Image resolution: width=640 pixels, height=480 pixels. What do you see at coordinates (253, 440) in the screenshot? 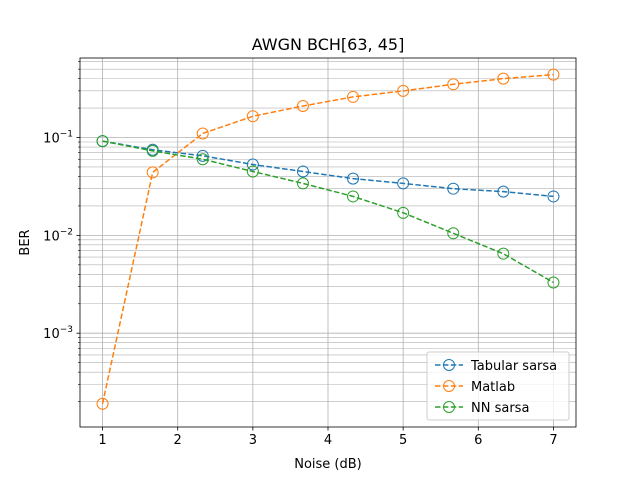
I see `x-tick-label: 3` at bounding box center [253, 440].